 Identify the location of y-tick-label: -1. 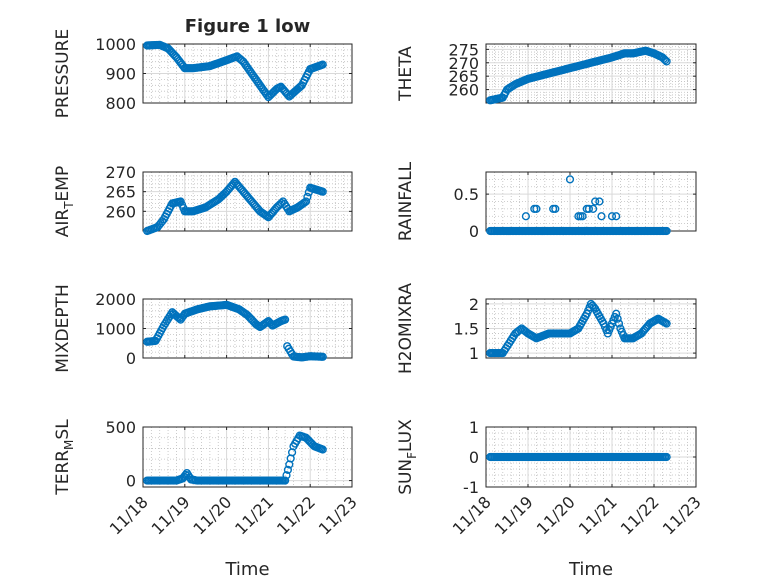
(471, 487).